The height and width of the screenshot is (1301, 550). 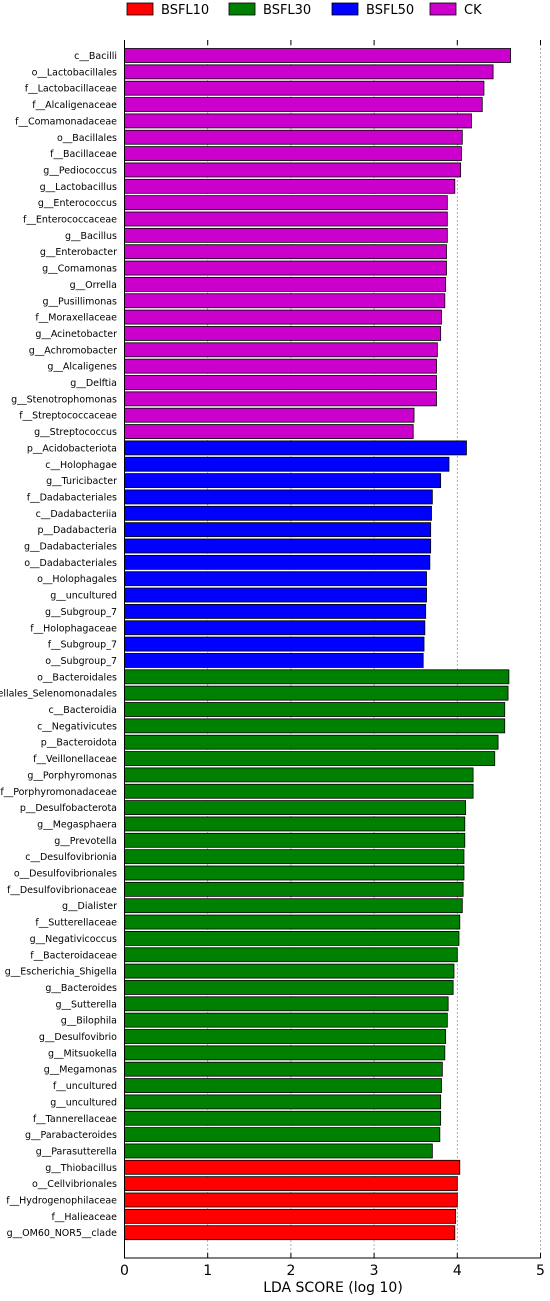 I want to click on bar-label: f__Sutterellaceae, so click(x=76, y=923).